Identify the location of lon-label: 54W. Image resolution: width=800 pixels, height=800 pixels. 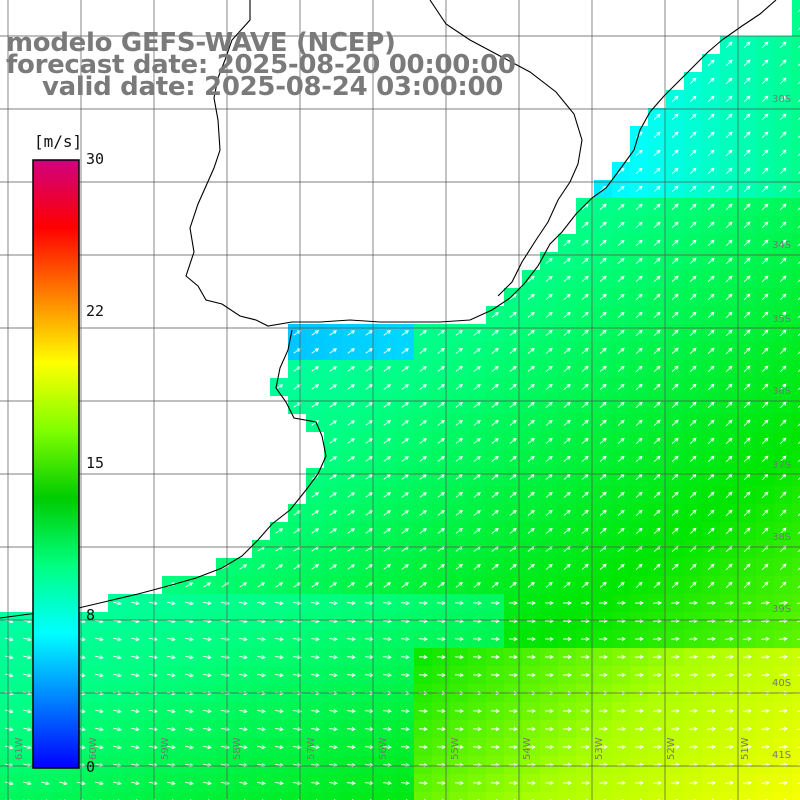
(527, 748).